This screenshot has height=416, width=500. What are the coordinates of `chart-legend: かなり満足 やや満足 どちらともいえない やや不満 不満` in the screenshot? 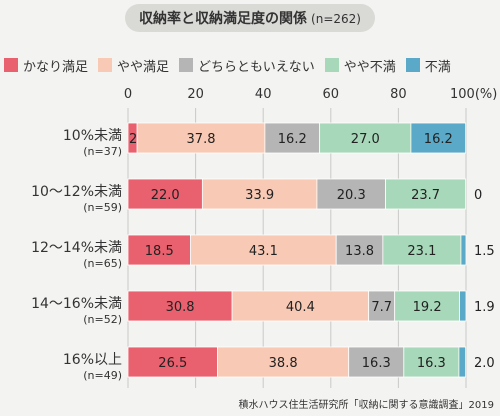 It's located at (252, 65).